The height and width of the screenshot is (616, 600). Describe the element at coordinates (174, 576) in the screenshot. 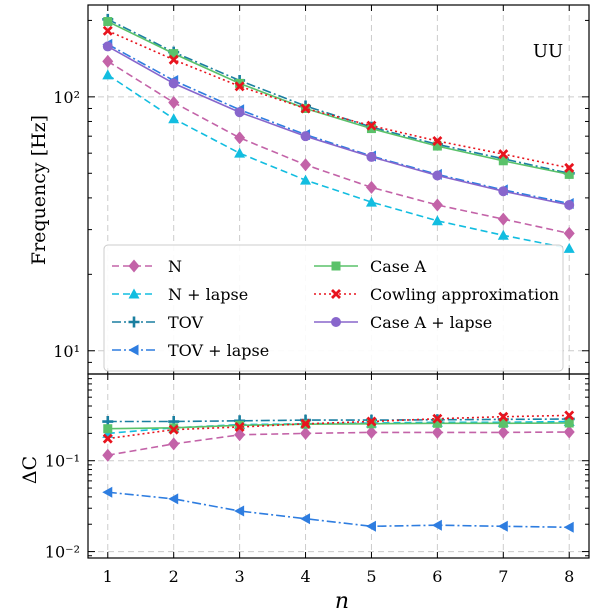

I see `x-tick-label: 2` at that location.